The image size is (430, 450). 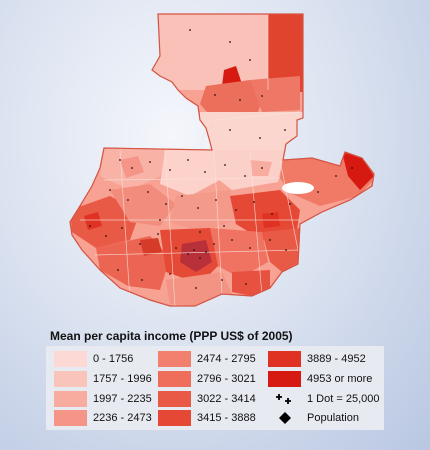 I want to click on legend-item: 3415 - 3888, so click(x=207, y=418).